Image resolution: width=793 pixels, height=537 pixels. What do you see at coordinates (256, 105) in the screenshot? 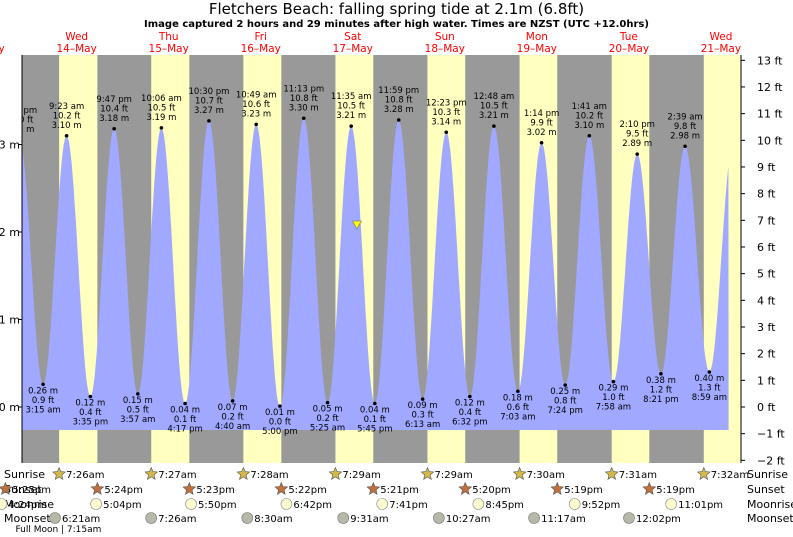
I see `tide-label-line: 10.6 ft` at bounding box center [256, 105].